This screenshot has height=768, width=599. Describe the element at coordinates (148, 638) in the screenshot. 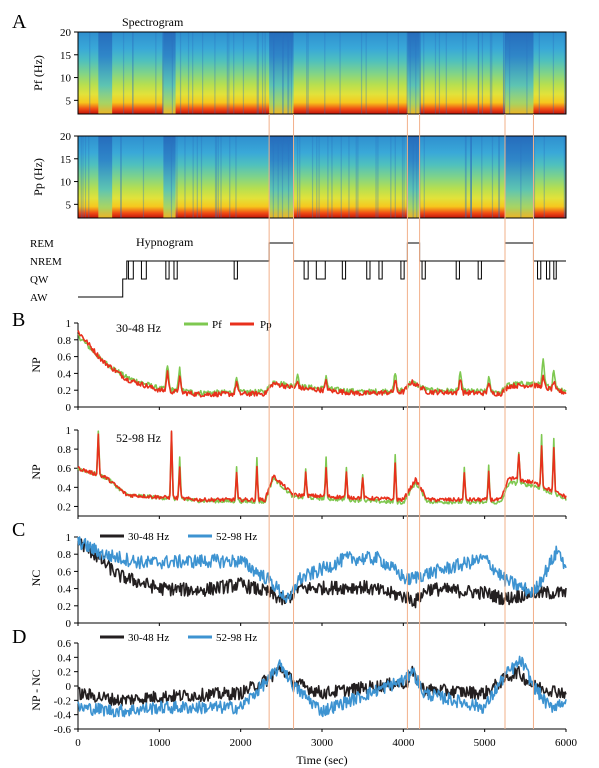

I see `legend-d-low-label: 30-48 Hz` at that location.